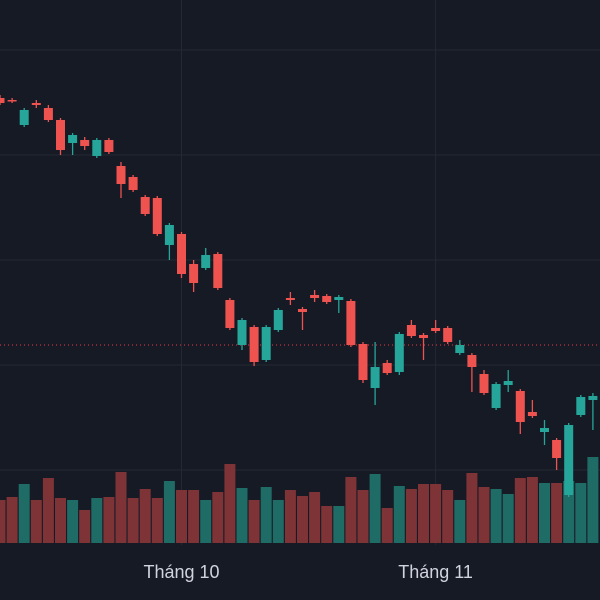 The image size is (600, 600). I want to click on x-tick-label: Tháng 11, so click(435, 572).